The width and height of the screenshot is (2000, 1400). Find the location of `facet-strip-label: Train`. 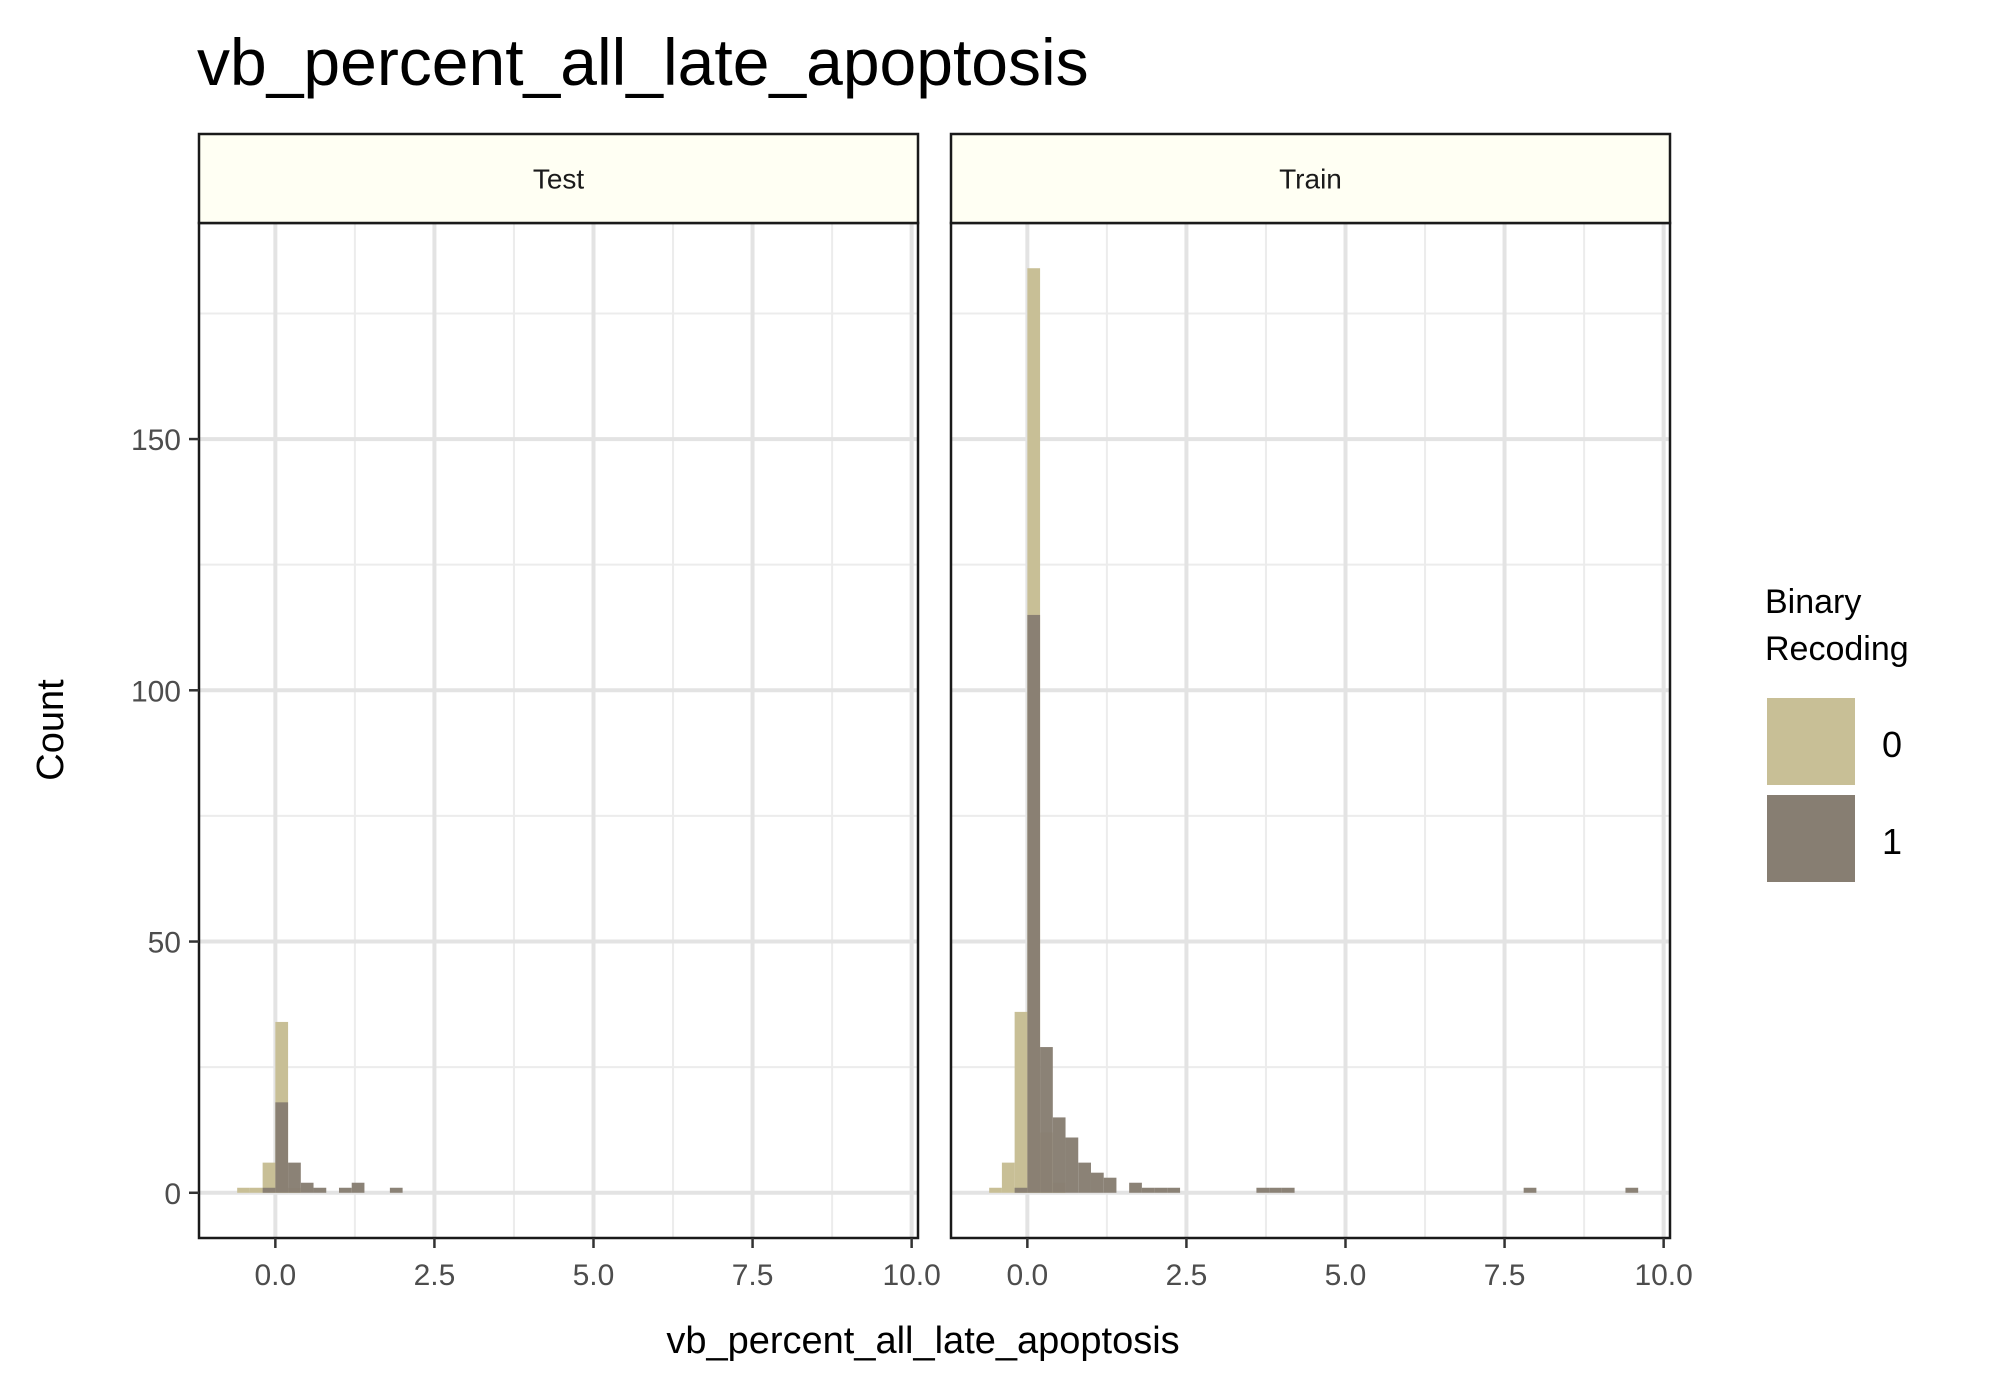

facet-strip-label: Train is located at coordinates (1310, 179).